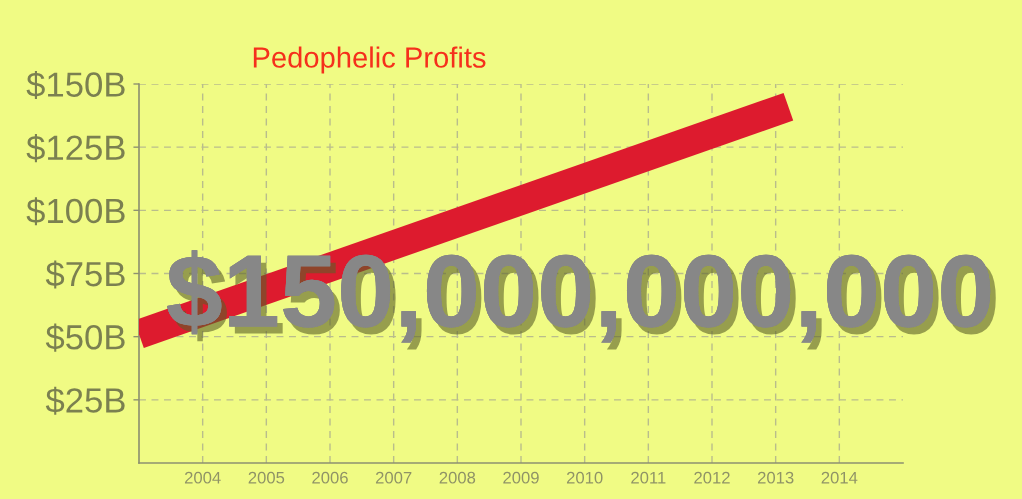  Describe the element at coordinates (85, 274) in the screenshot. I see `y-tick-label: $75B` at that location.